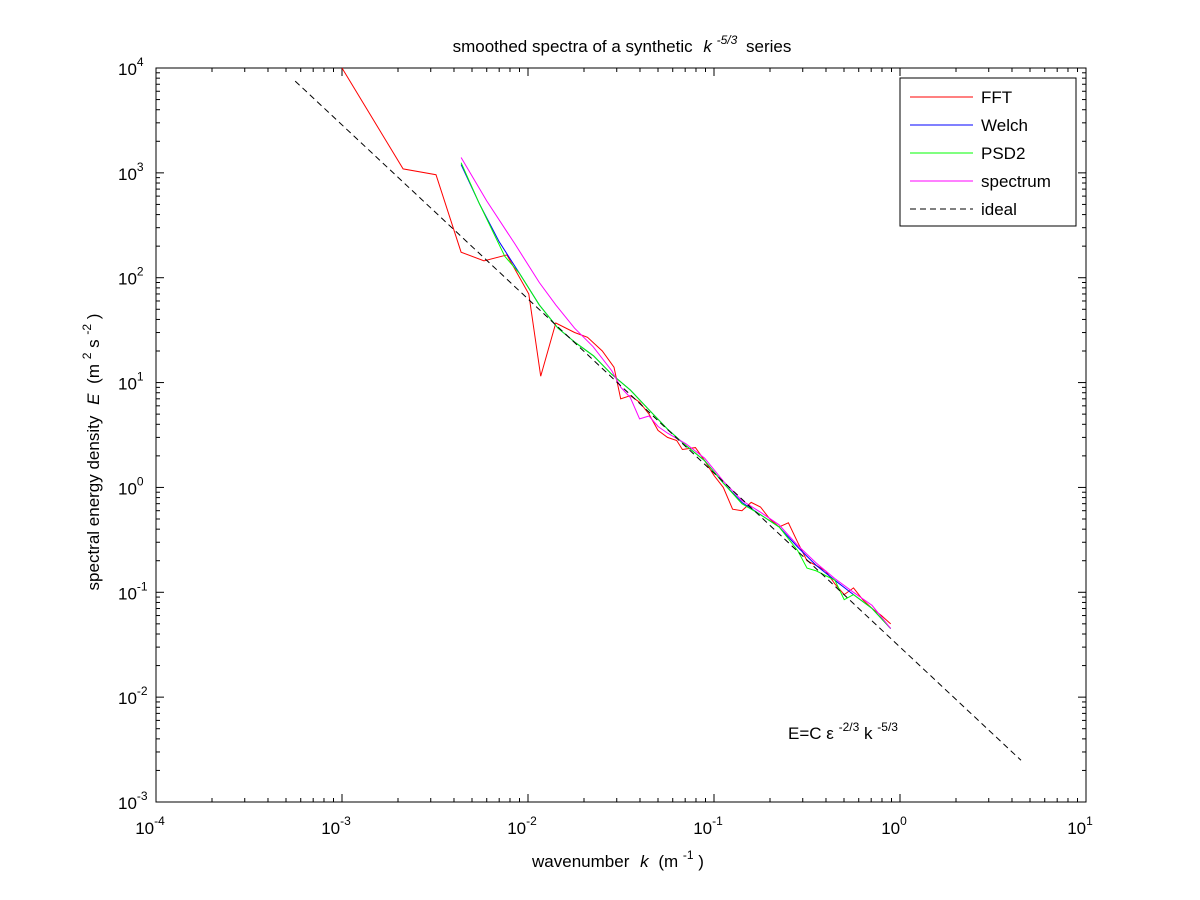  Describe the element at coordinates (93, 502) in the screenshot. I see `y-axis-label-text: spectral energy density` at that location.